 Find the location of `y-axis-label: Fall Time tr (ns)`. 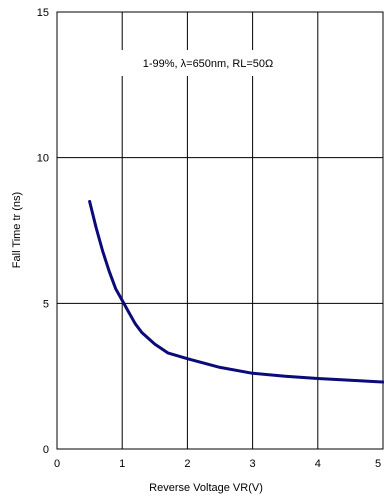

y-axis-label: Fall Time tr (ns) is located at coordinates (17, 230).